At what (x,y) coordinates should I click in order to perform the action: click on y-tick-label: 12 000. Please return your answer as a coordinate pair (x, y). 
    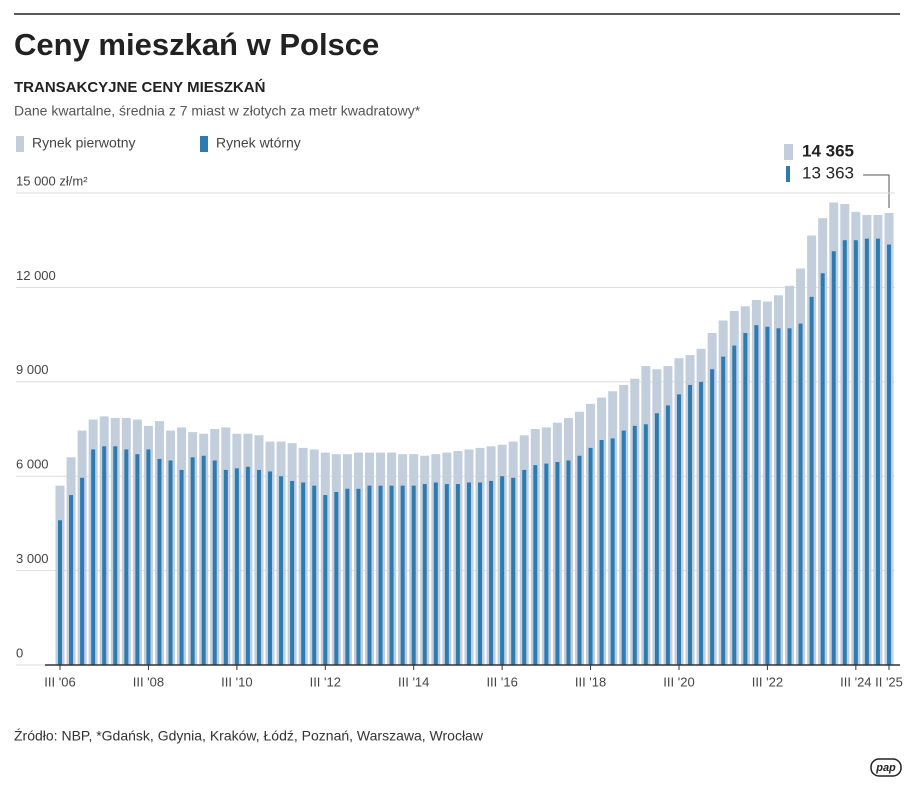
    Looking at the image, I should click on (36, 275).